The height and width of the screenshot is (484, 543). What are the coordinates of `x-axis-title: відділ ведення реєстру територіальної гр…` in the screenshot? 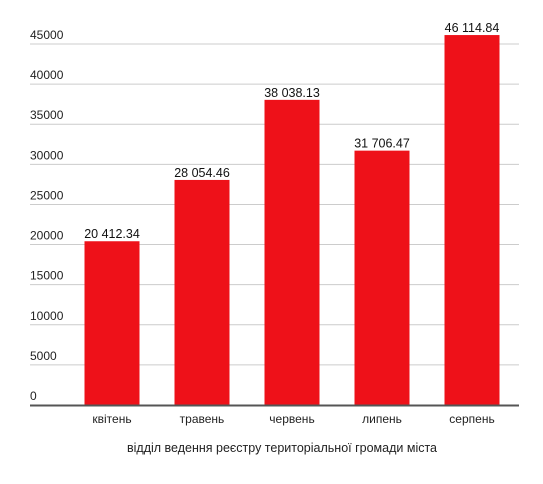 It's located at (282, 448).